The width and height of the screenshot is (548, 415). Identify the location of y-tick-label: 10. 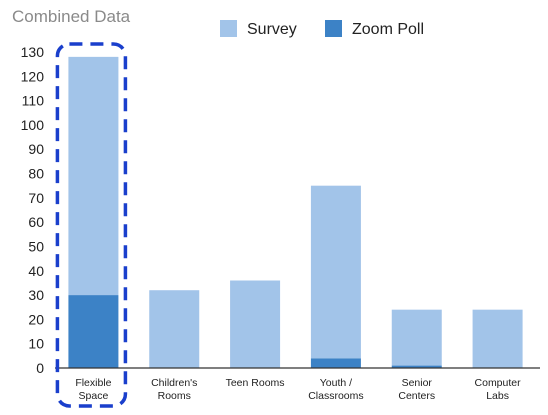
(36, 344).